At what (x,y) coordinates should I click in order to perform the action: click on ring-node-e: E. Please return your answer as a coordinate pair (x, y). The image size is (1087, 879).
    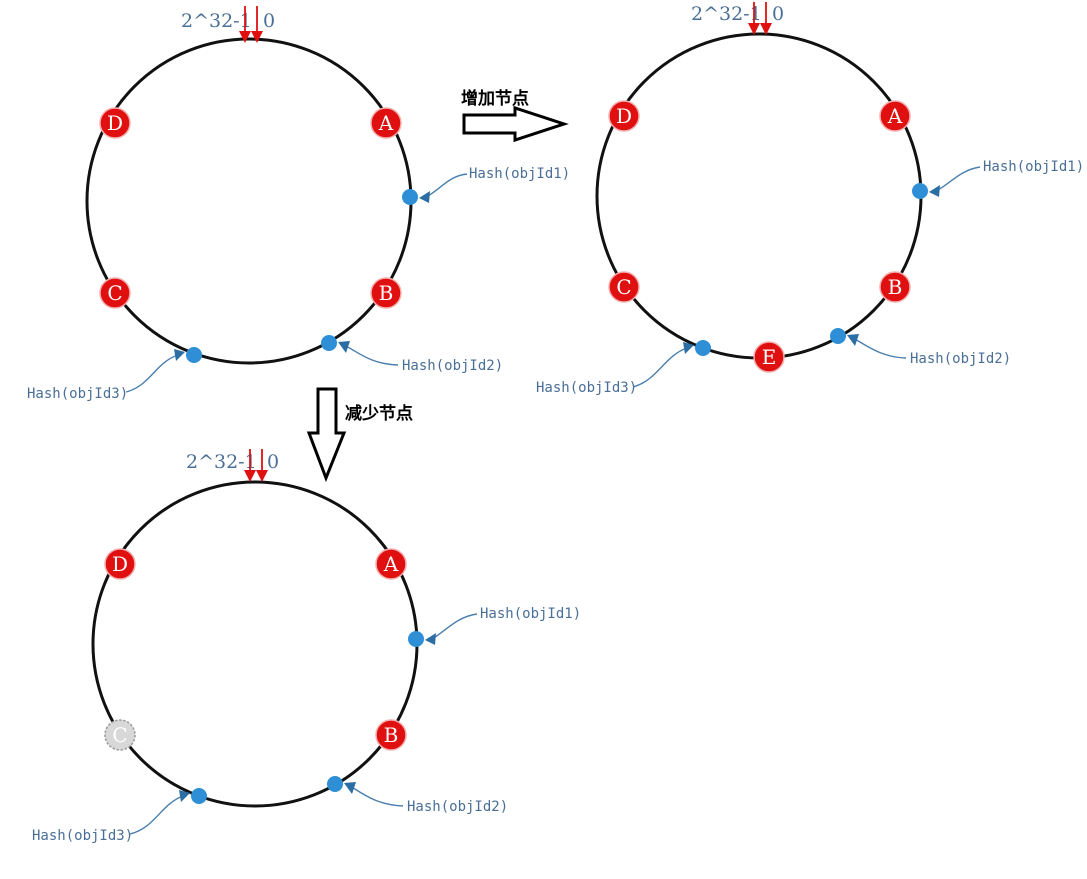
    Looking at the image, I should click on (769, 357).